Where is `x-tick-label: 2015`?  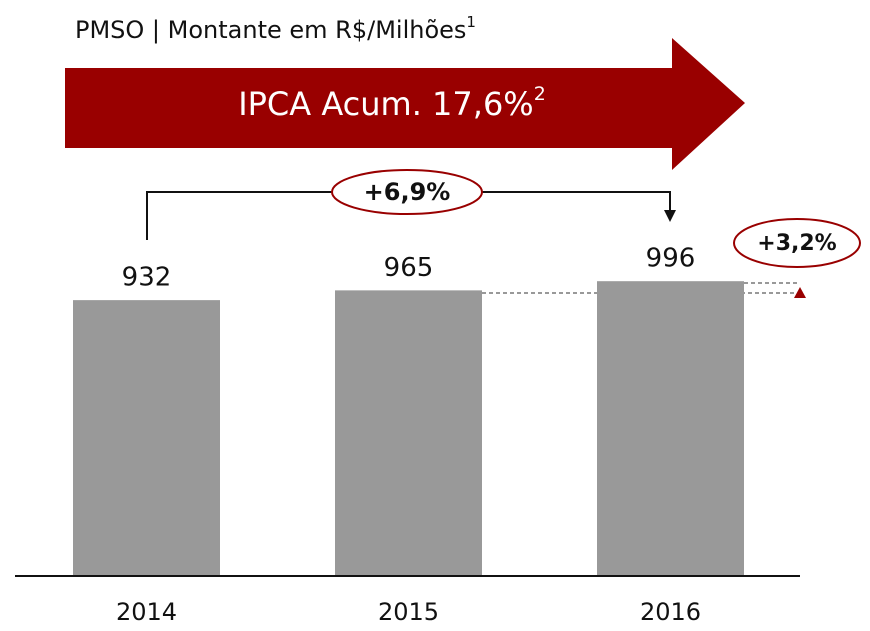 x-tick-label: 2015 is located at coordinates (408, 612).